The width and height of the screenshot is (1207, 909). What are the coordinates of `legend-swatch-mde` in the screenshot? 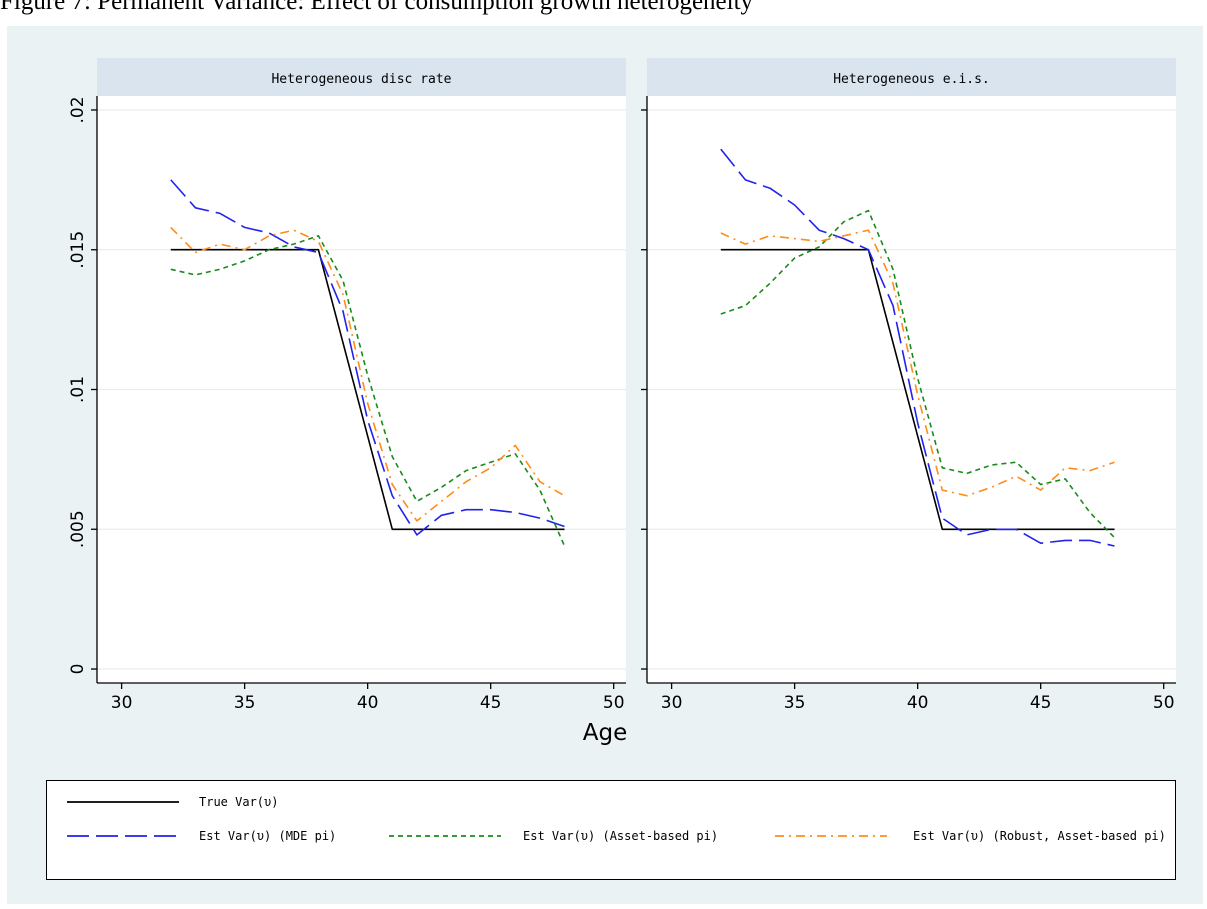 It's located at (123, 836).